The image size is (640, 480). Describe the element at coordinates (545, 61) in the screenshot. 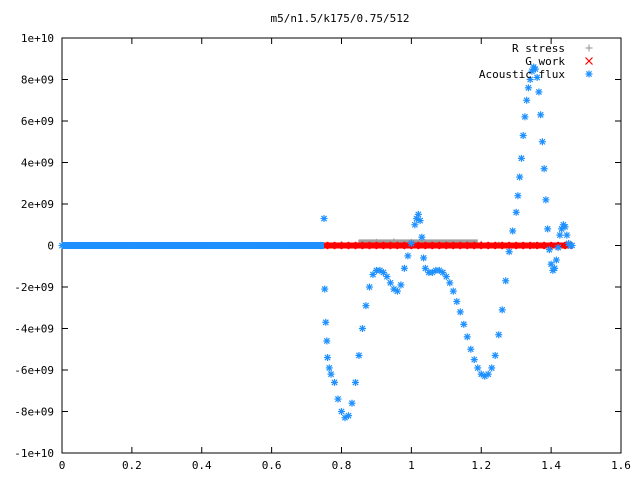

I see `legend-label: G work` at that location.